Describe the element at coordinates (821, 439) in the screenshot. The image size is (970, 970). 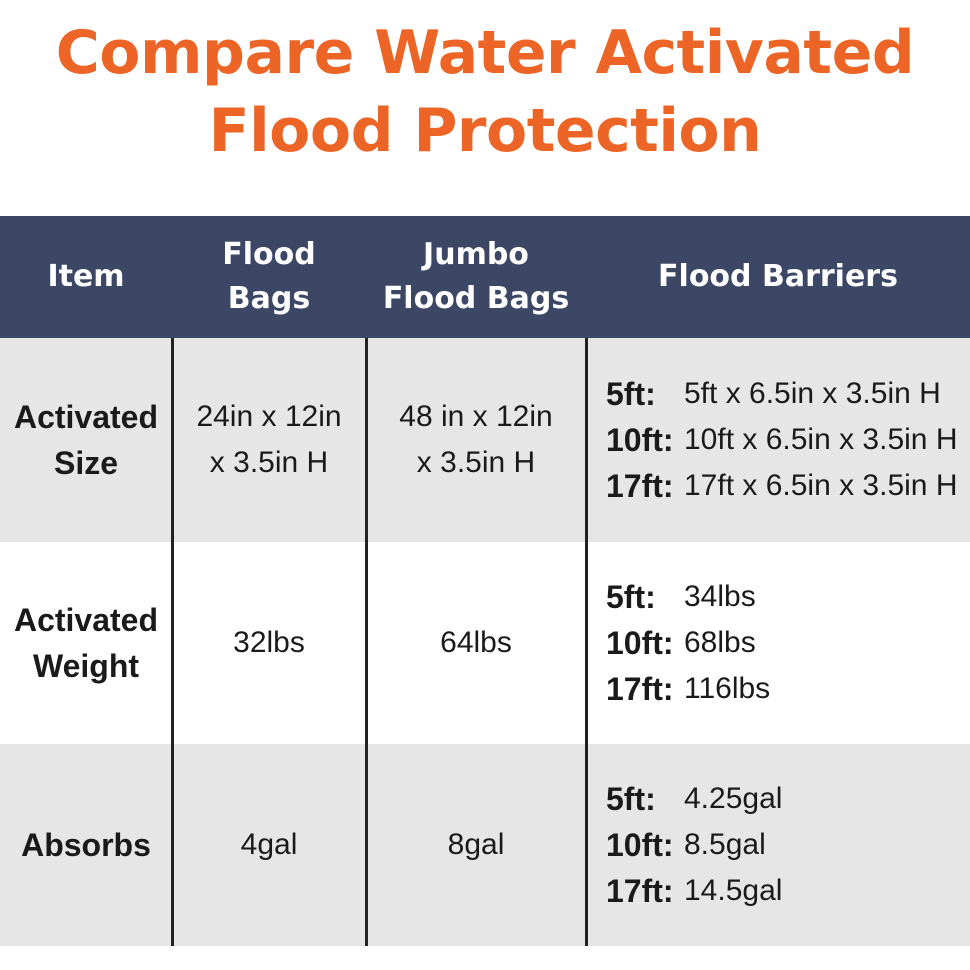
I see `barrier-value: 10ft x 6.5in x 3.5in H` at that location.